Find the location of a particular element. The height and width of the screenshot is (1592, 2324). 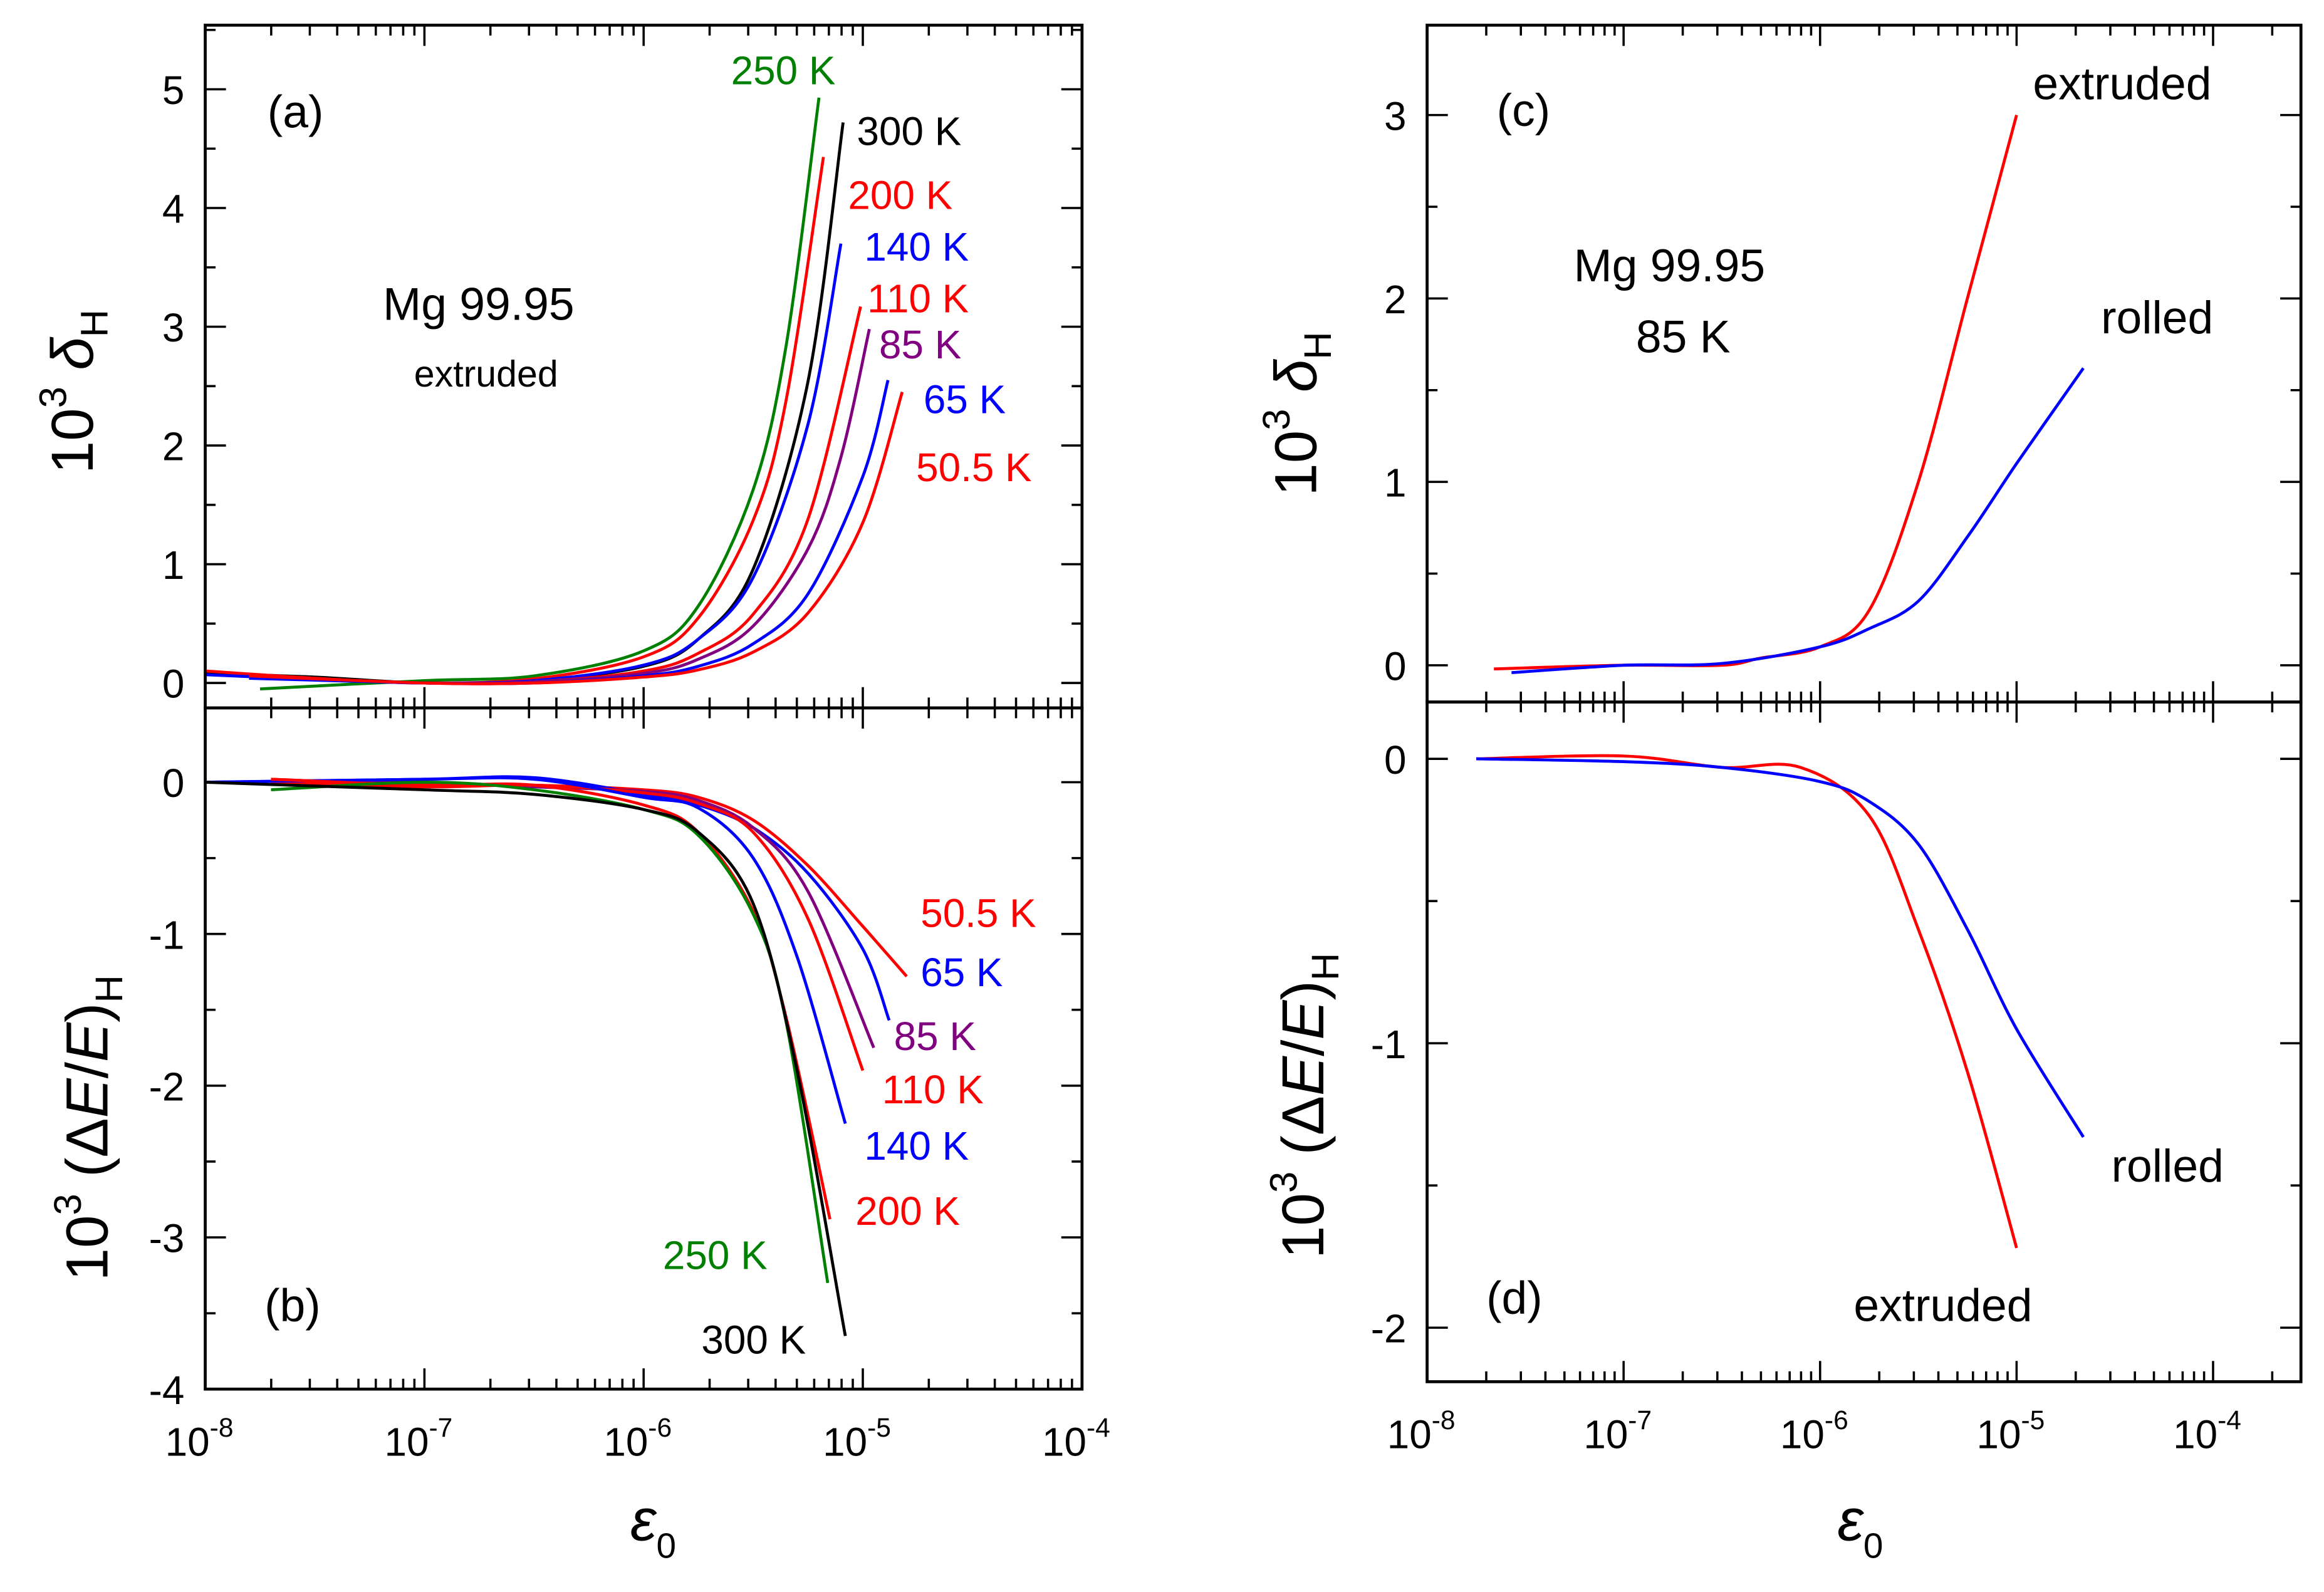

y-axis-title-d: 103 (ΔE/E)H is located at coordinates (1305, 1106).